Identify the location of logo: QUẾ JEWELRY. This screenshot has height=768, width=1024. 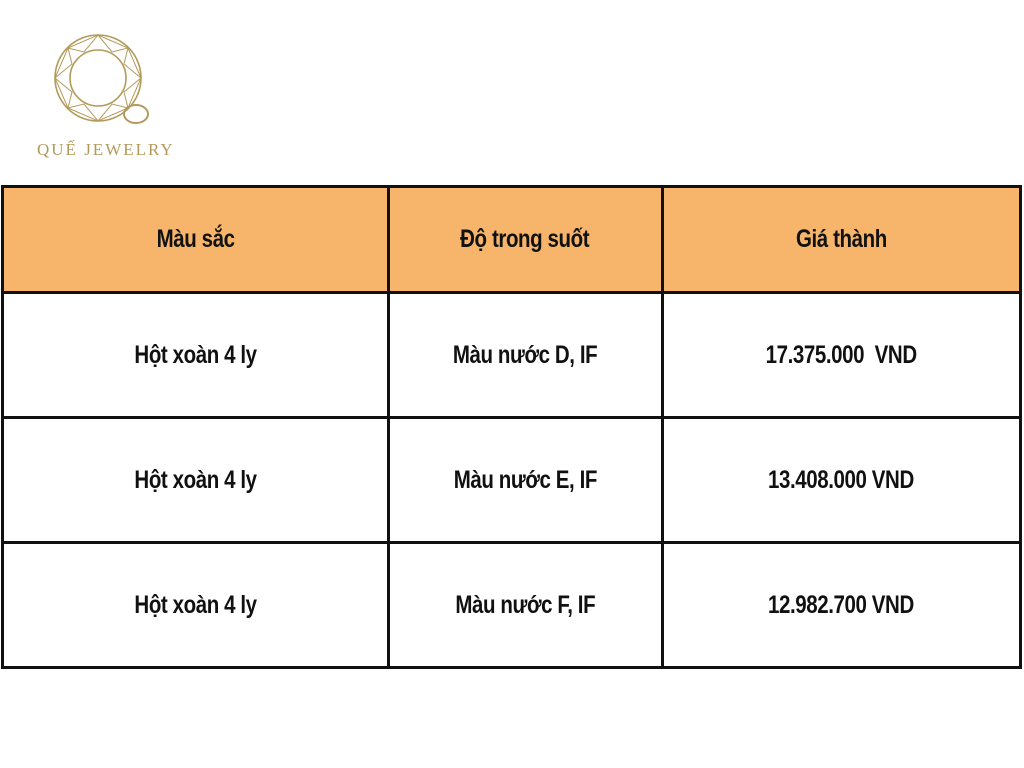
(100, 99).